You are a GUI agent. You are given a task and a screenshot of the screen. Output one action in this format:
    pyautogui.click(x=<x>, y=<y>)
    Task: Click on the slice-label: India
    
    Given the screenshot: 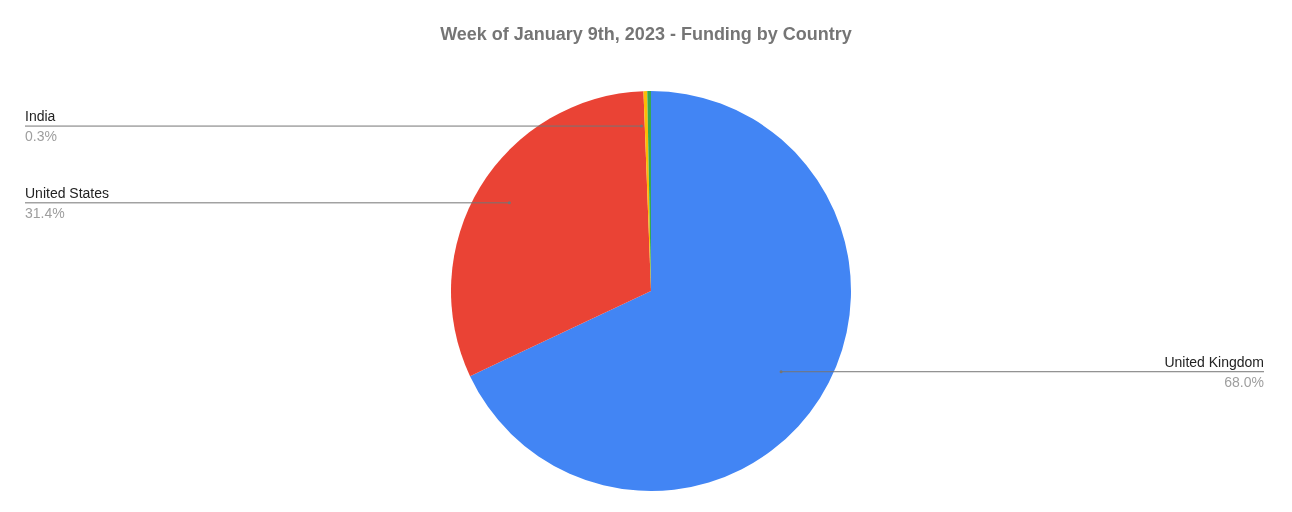 What is the action you would take?
    pyautogui.click(x=40, y=116)
    